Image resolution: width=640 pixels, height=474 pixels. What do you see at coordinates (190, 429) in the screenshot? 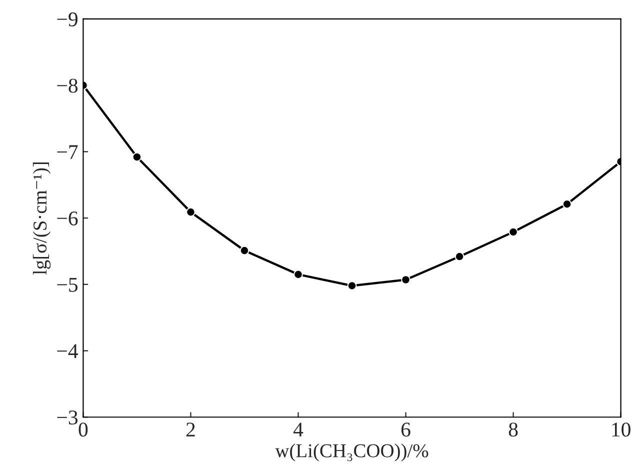
I see `x-tick-label: 2` at bounding box center [190, 429].